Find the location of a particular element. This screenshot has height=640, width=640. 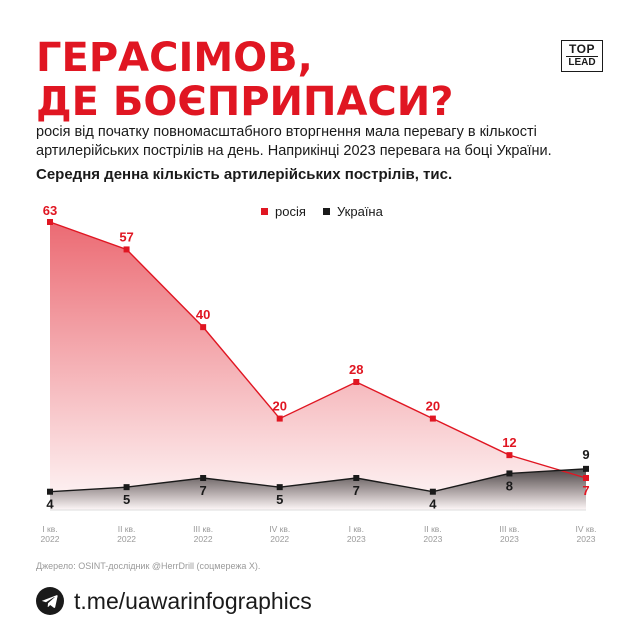

x-tick-label: II кв. 2023 is located at coordinates (432, 534).